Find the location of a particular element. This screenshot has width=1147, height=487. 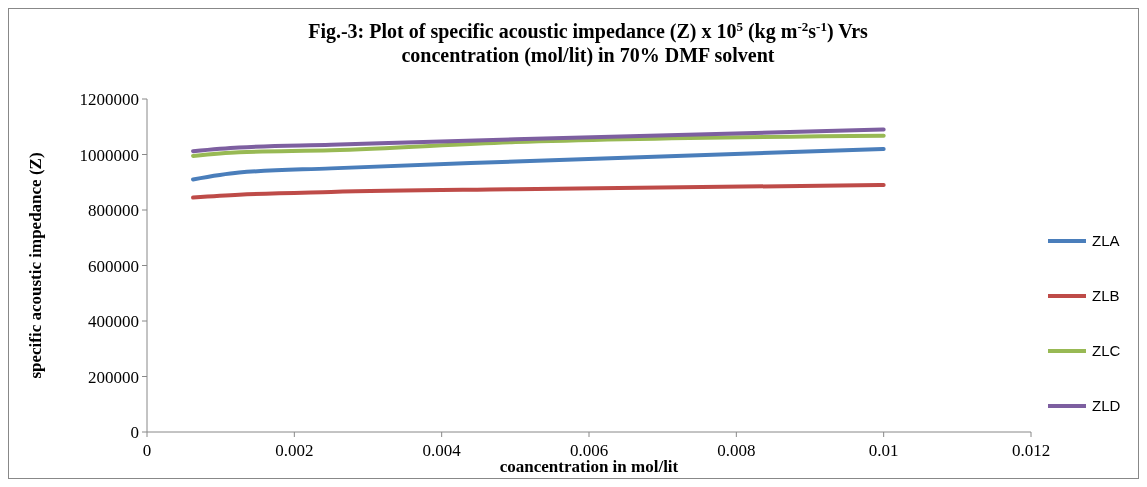

legend-label: ZLA is located at coordinates (1106, 240).